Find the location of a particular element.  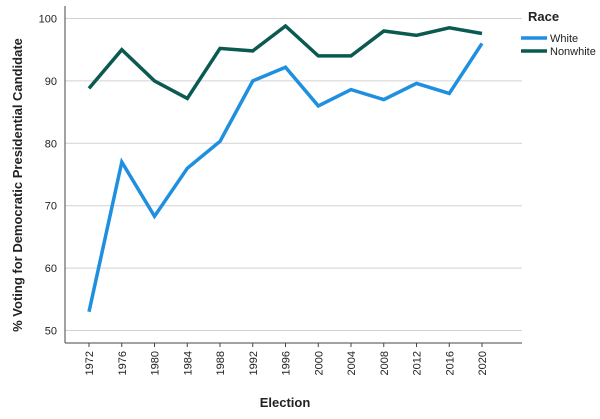

x-tick-label: 1976 is located at coordinates (123, 363).